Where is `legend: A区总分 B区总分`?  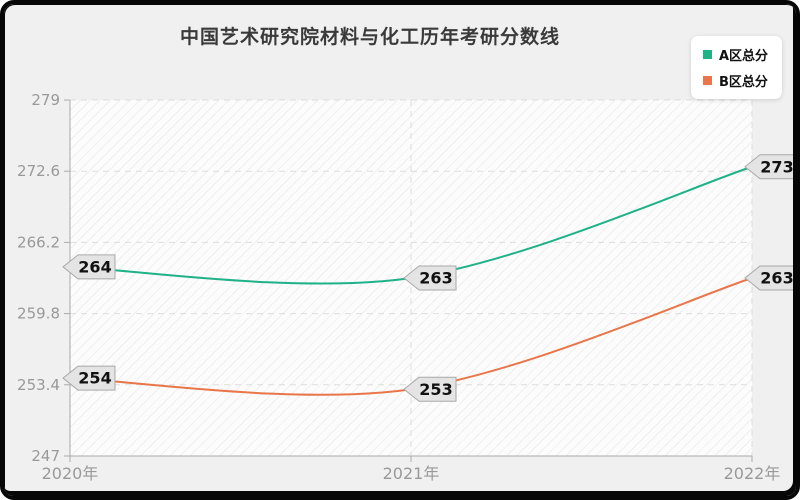 legend: A区总分 B区总分 is located at coordinates (736, 67).